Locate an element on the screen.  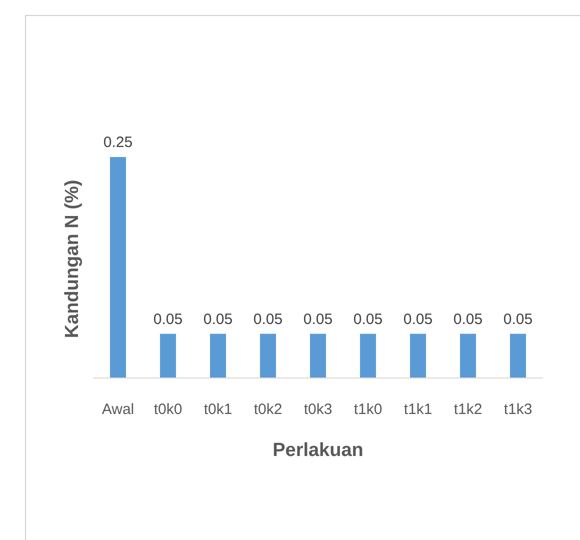
x-axis-title: Perlakuan is located at coordinates (318, 450).